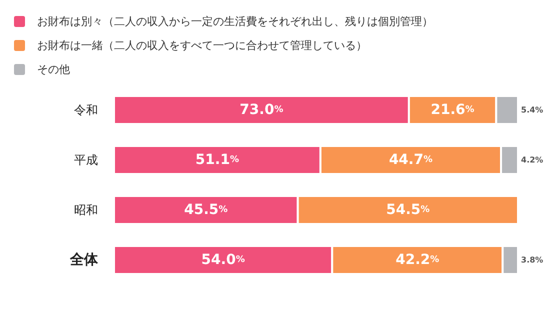 The width and height of the screenshot is (560, 309). Describe the element at coordinates (202, 45) in the screenshot. I see `legend-label: お財布は一緒（二人の収入をすべて一つに合わせて管理している）` at that location.